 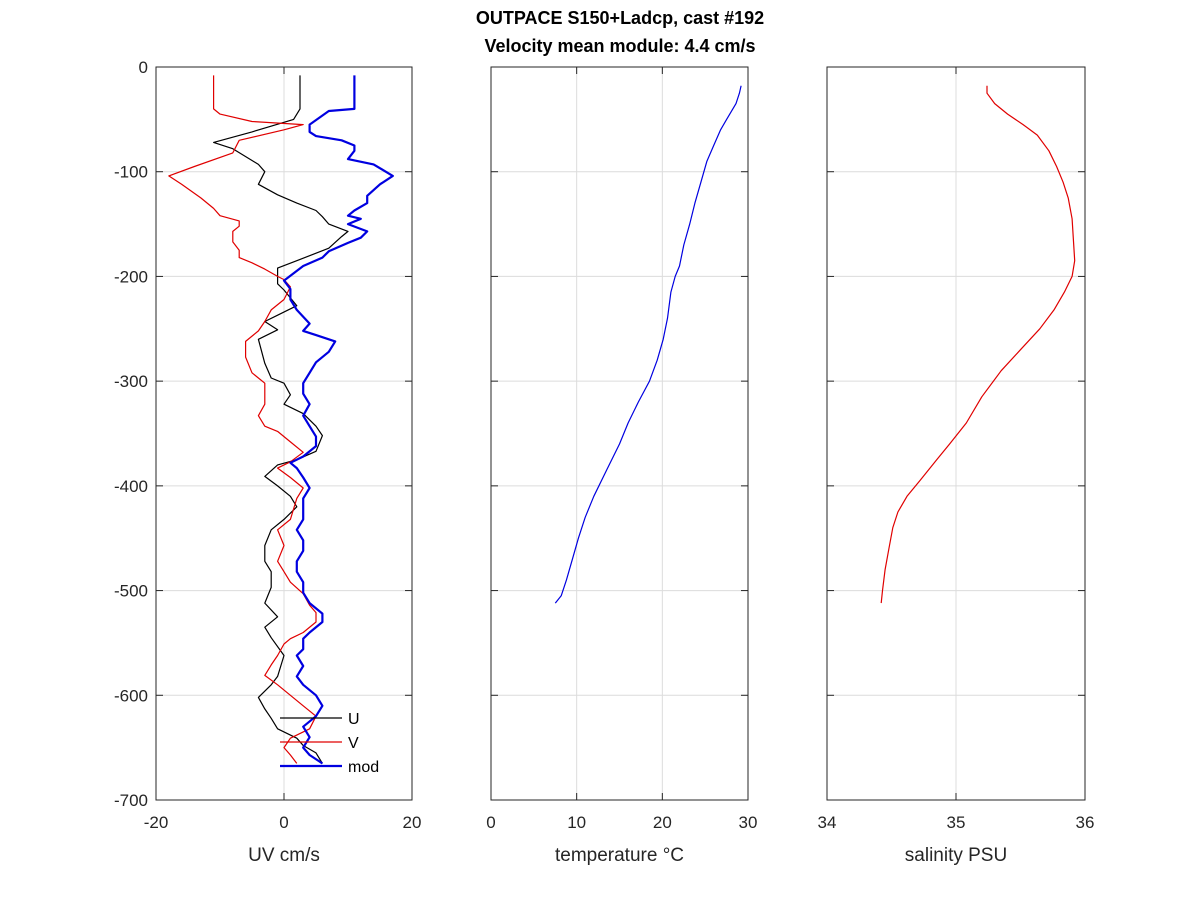 What do you see at coordinates (156, 822) in the screenshot?
I see `x-tick-label-0-0: -20` at bounding box center [156, 822].